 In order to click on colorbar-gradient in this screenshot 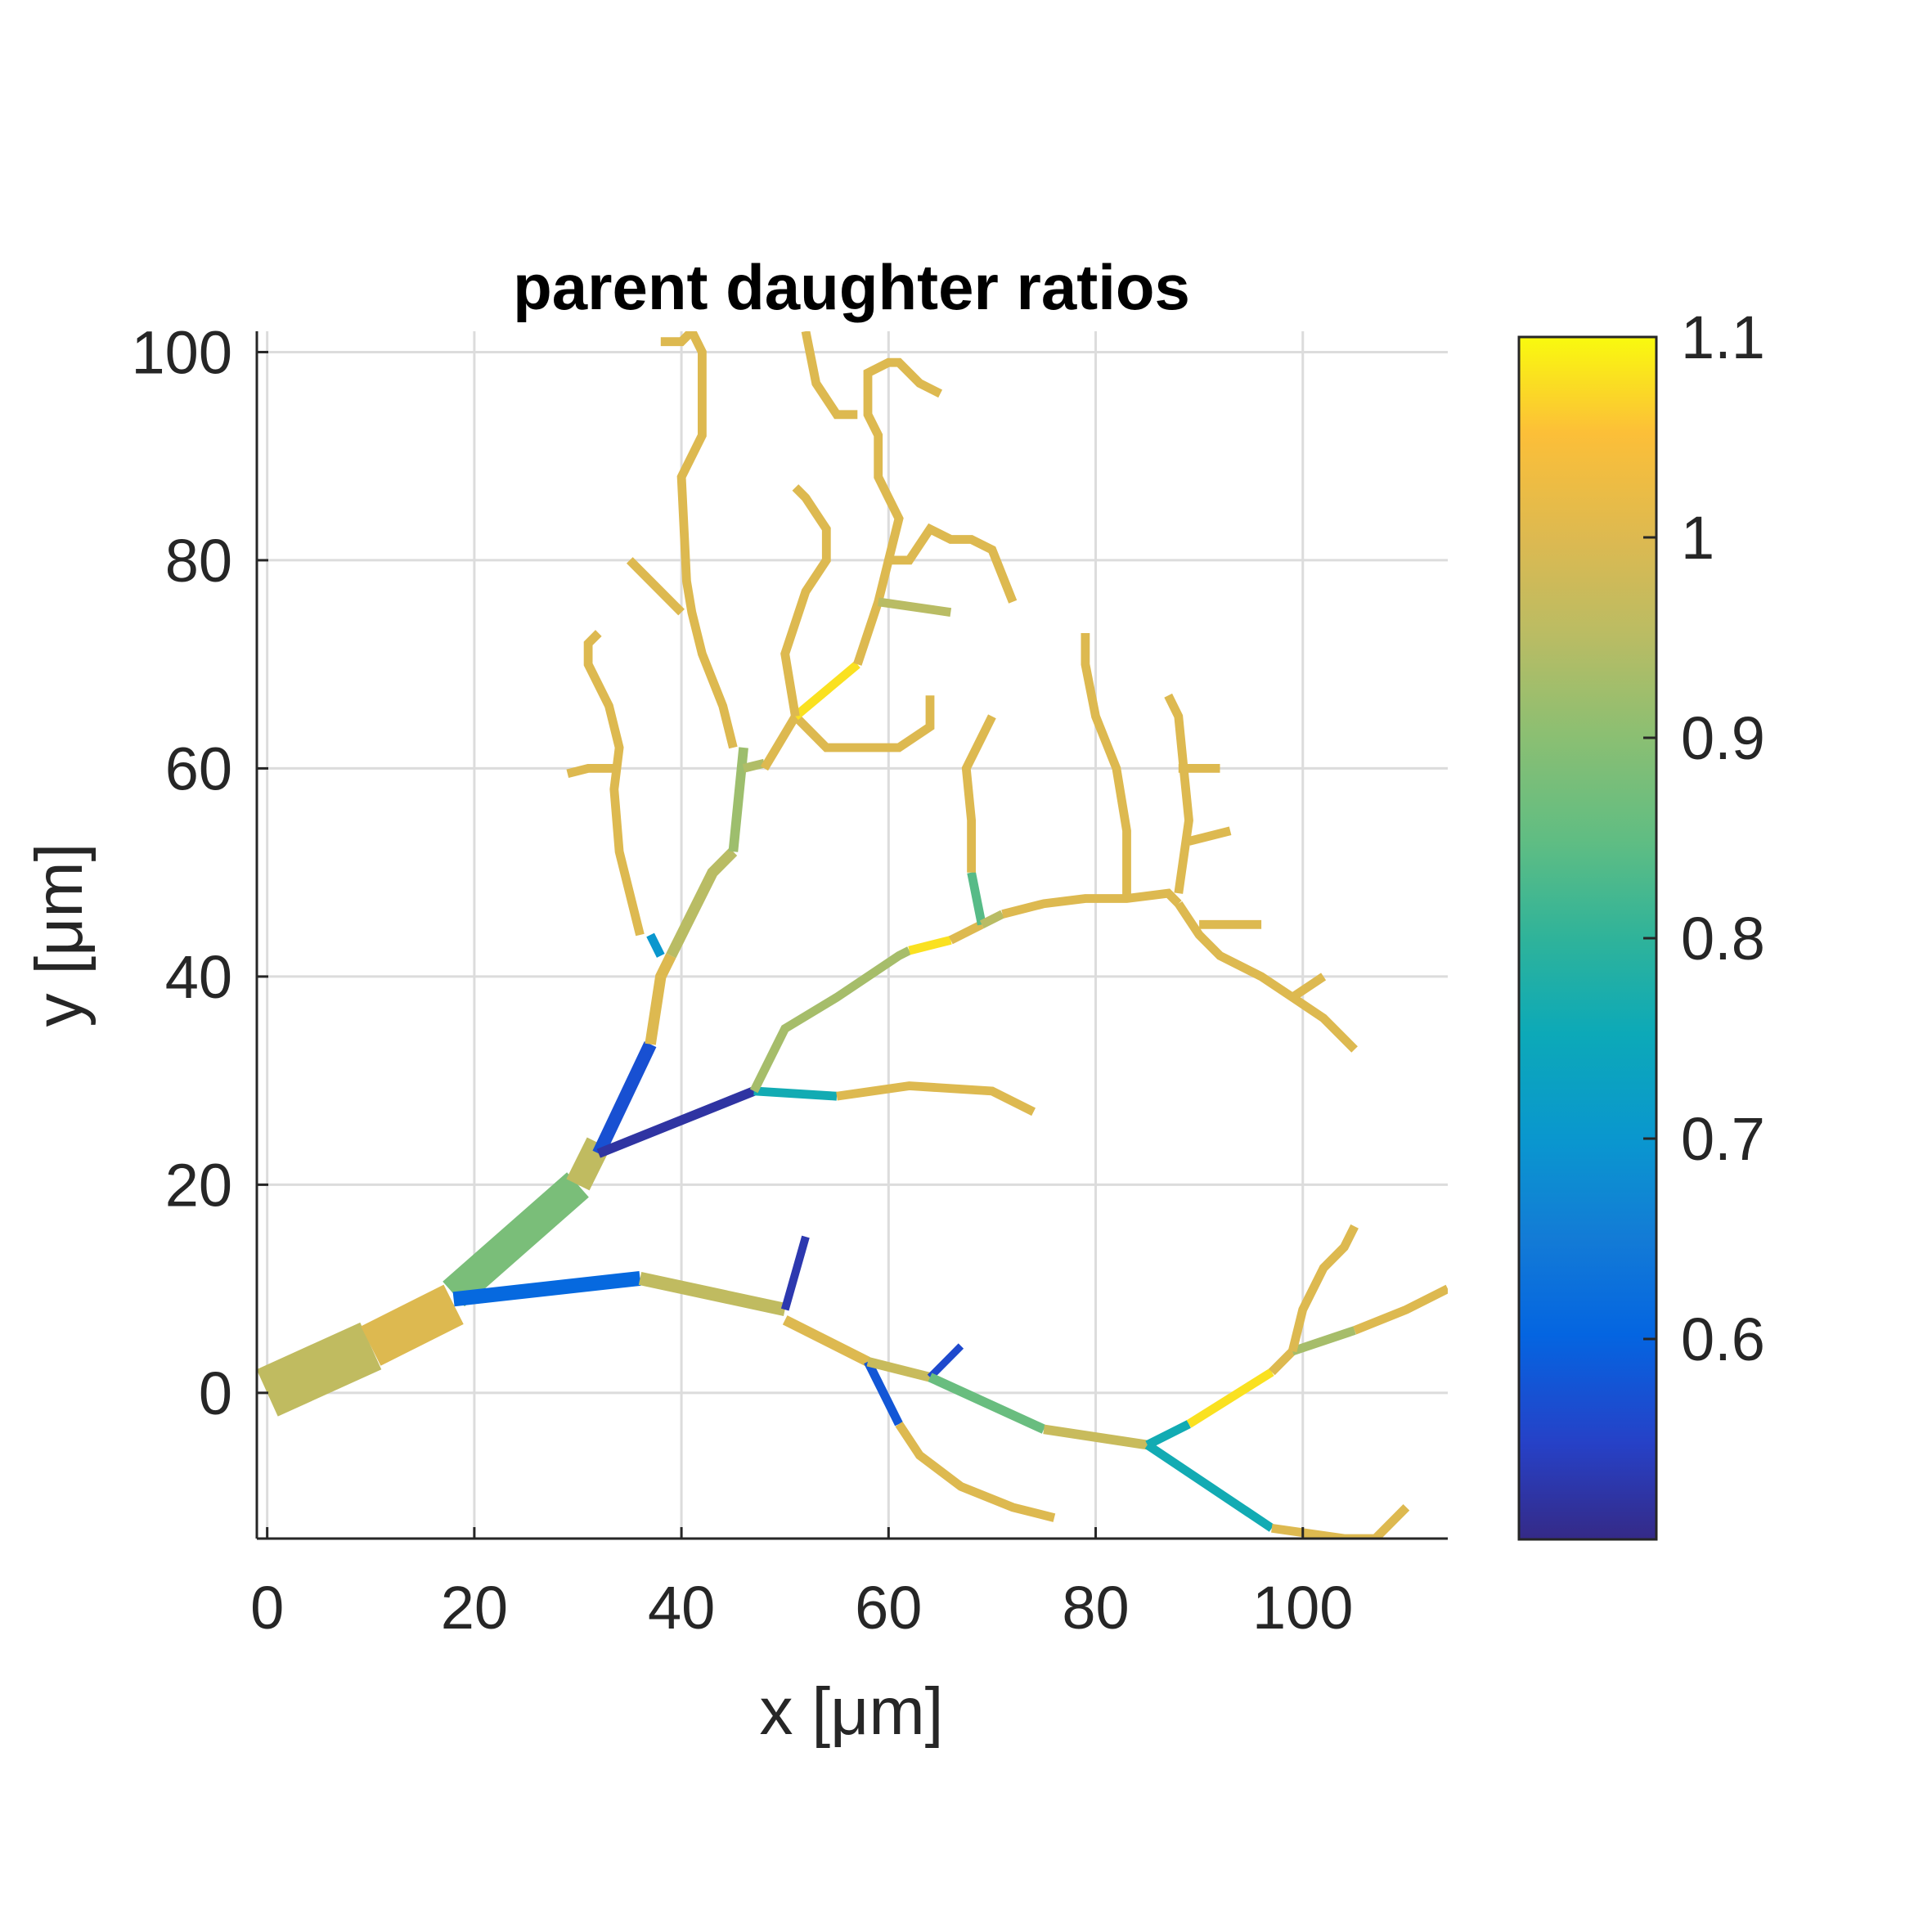, I will do `click(1588, 938)`.